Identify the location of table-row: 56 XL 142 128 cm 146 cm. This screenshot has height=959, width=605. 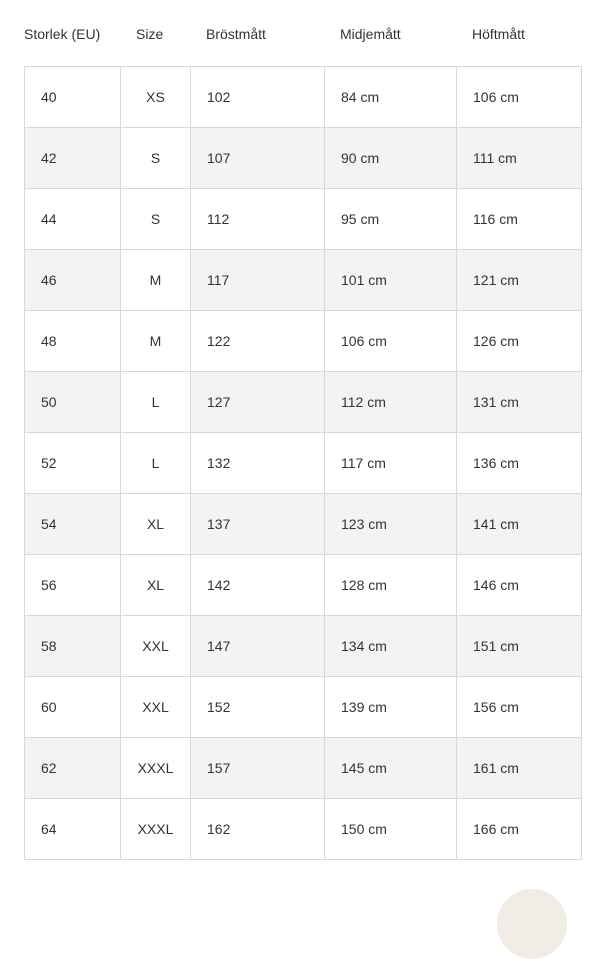
(303, 585).